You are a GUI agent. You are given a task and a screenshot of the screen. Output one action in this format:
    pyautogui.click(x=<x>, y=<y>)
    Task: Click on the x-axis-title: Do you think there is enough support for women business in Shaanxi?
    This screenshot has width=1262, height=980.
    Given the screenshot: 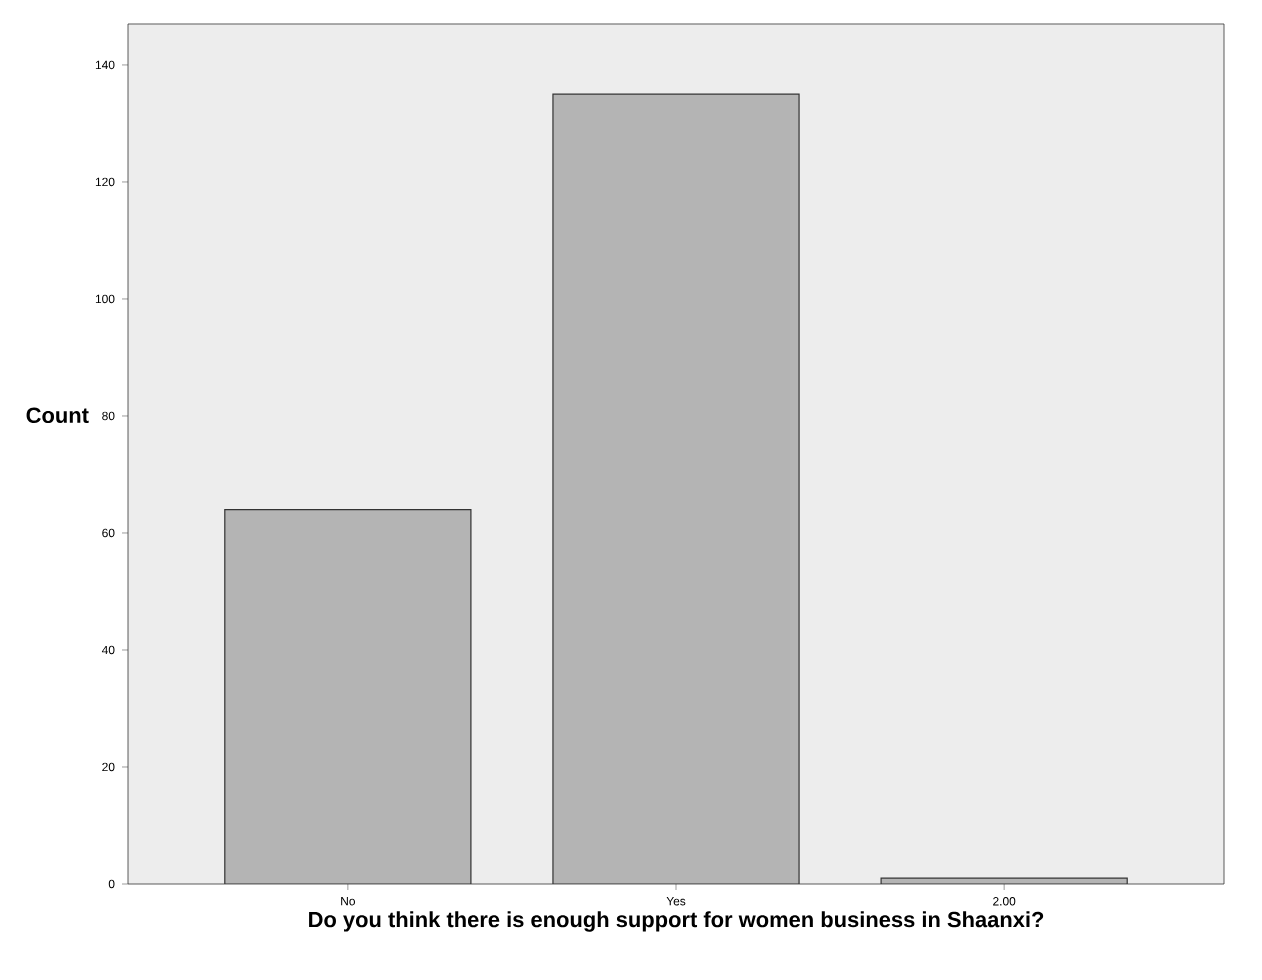 What is the action you would take?
    pyautogui.click(x=676, y=921)
    